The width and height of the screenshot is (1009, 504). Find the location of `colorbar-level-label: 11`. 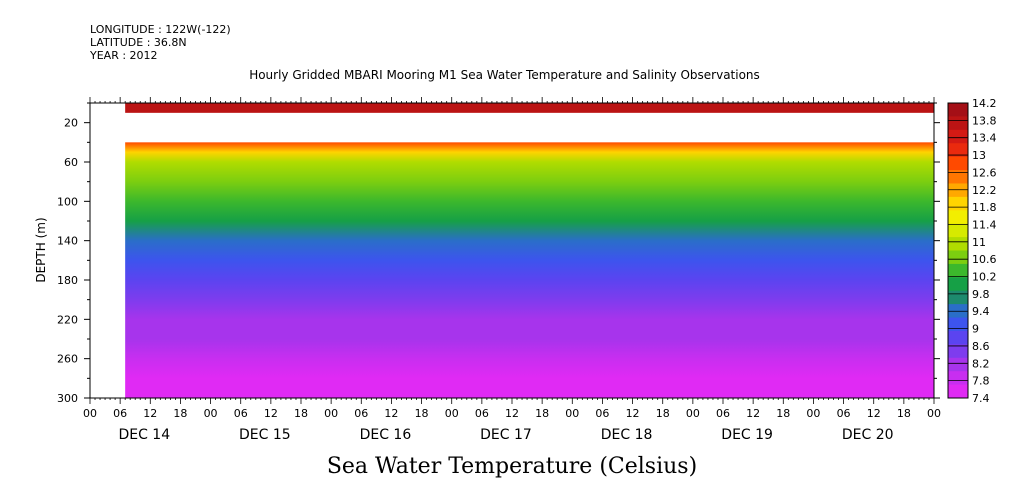

colorbar-level-label: 11 is located at coordinates (979, 242).